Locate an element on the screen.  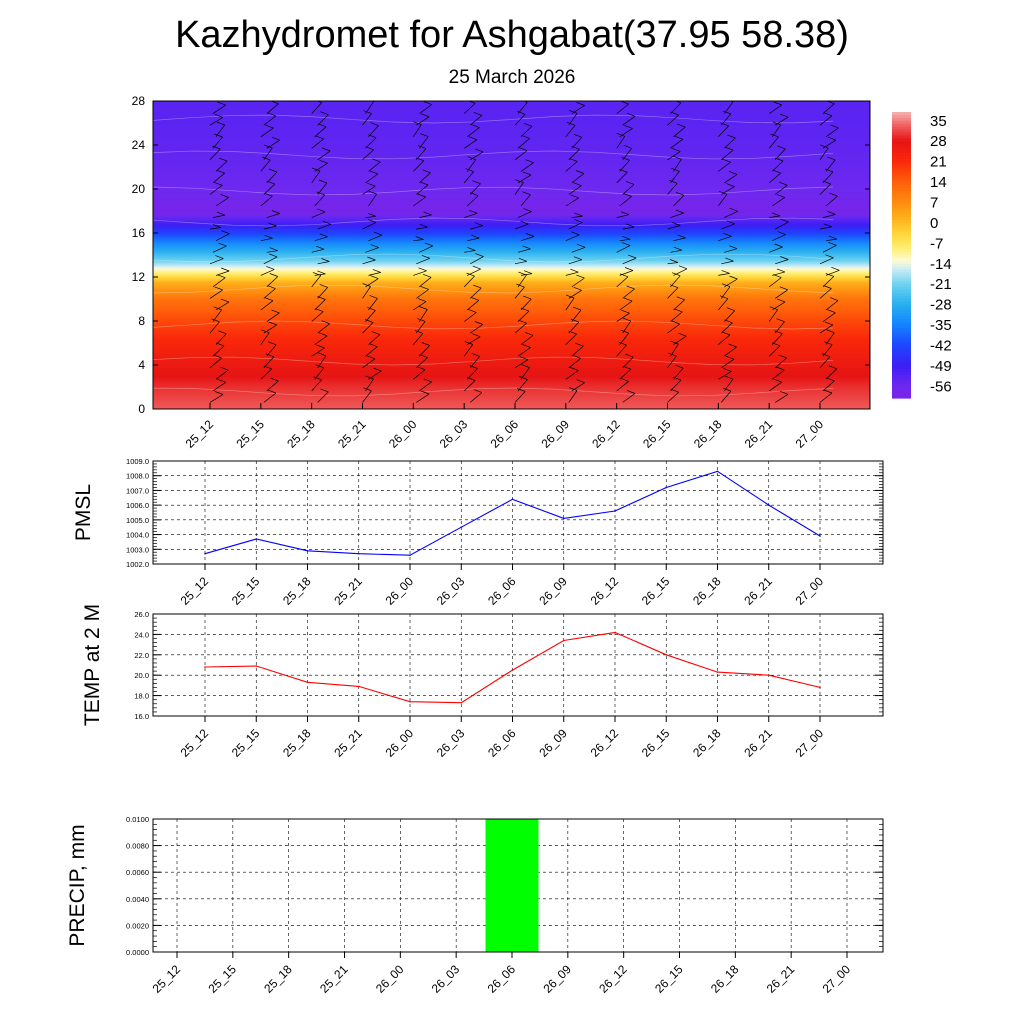
temp-2m-point is located at coordinates (307, 682).